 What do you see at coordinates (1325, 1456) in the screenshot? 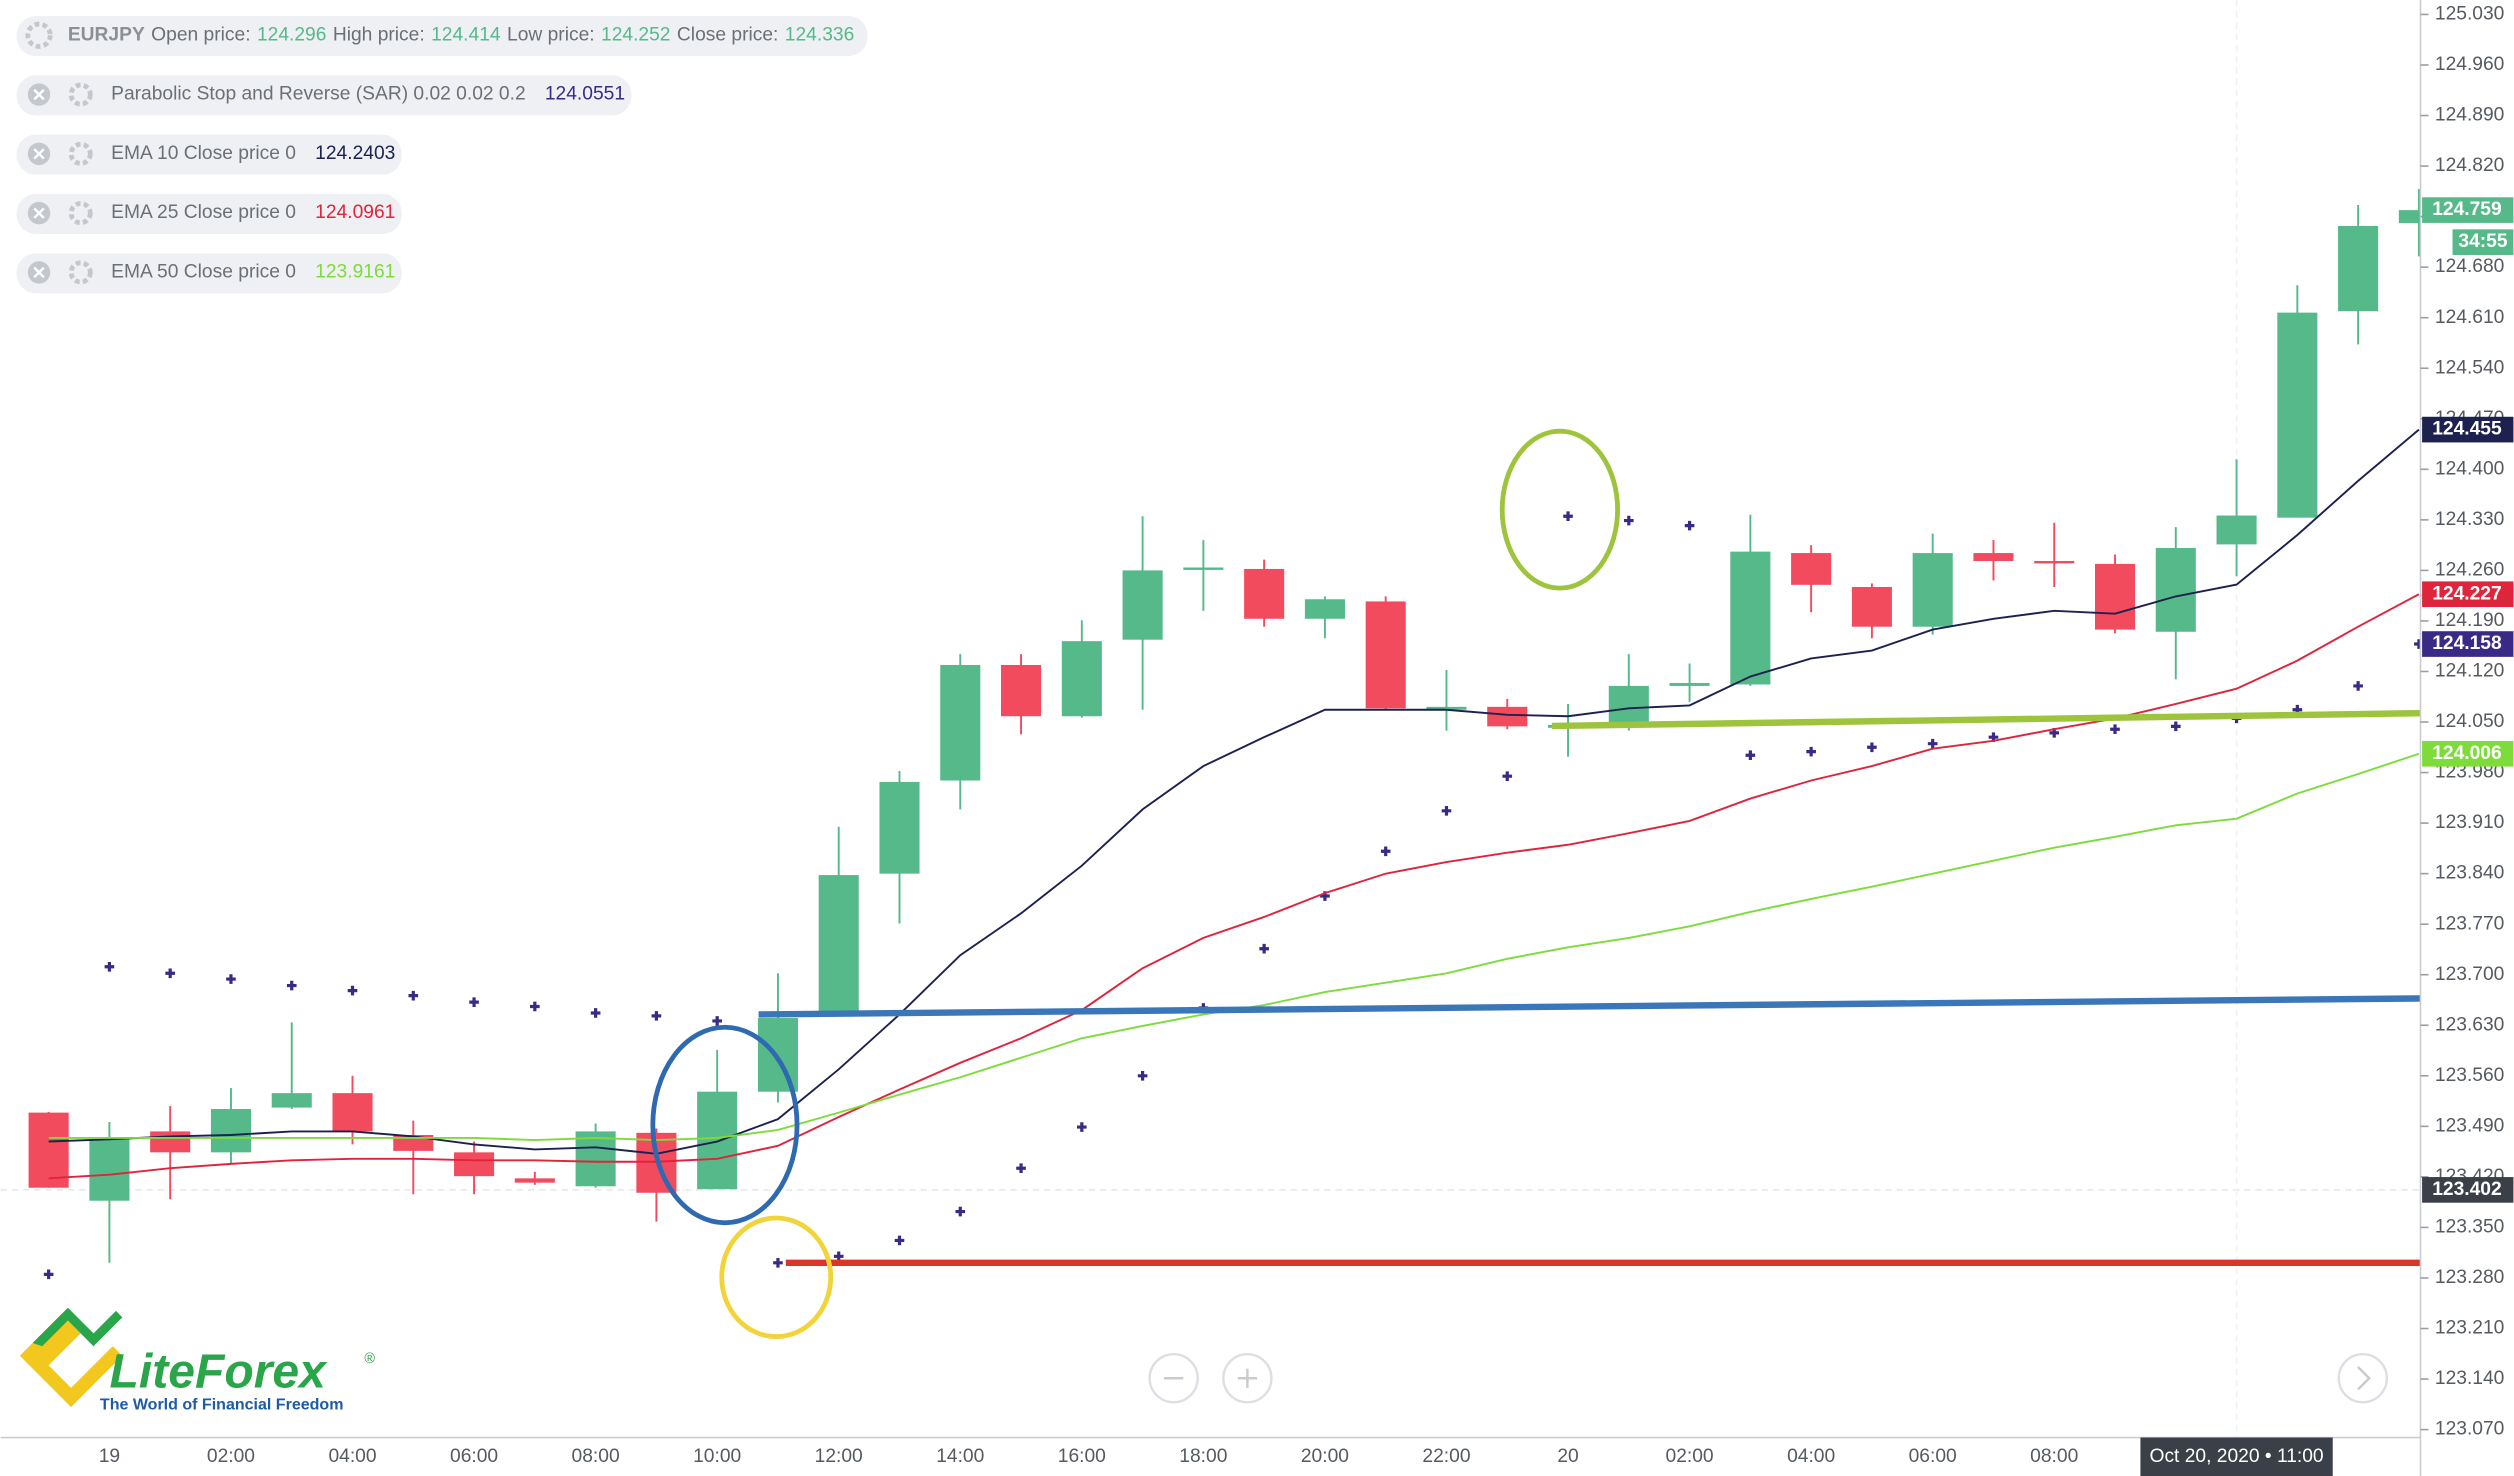
I see `x-tick-label: 20:00` at bounding box center [1325, 1456].